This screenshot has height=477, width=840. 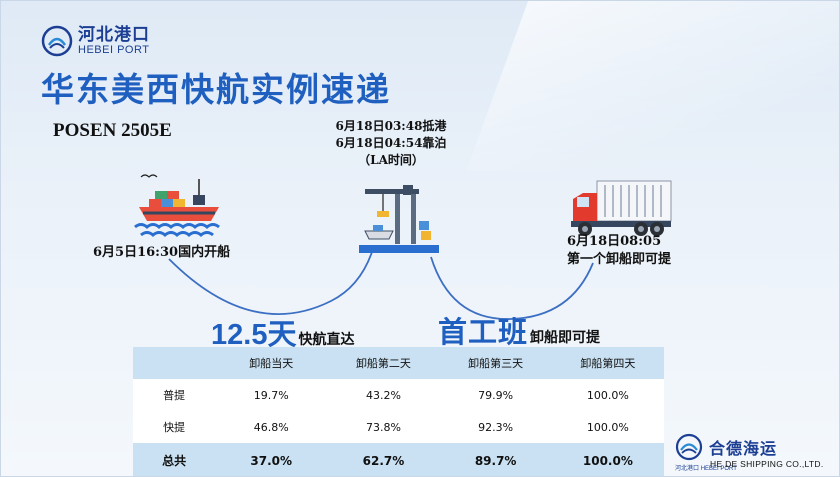 What do you see at coordinates (496, 363) in the screenshot?
I see `table-header-cell: 卸船第三天` at bounding box center [496, 363].